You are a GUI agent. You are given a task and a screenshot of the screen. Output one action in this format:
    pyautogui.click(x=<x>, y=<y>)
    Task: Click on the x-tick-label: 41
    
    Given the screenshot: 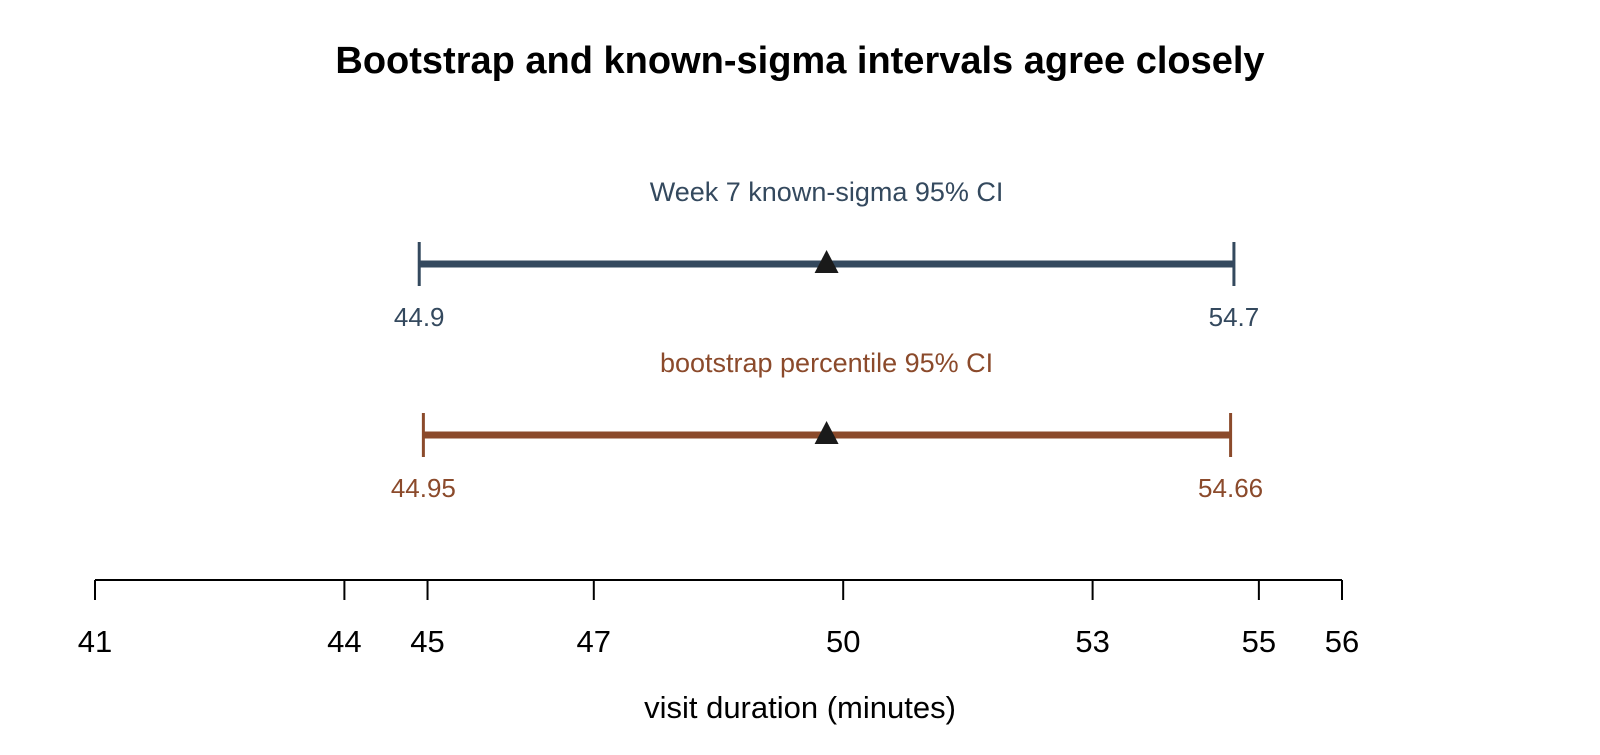 What is the action you would take?
    pyautogui.click(x=95, y=641)
    